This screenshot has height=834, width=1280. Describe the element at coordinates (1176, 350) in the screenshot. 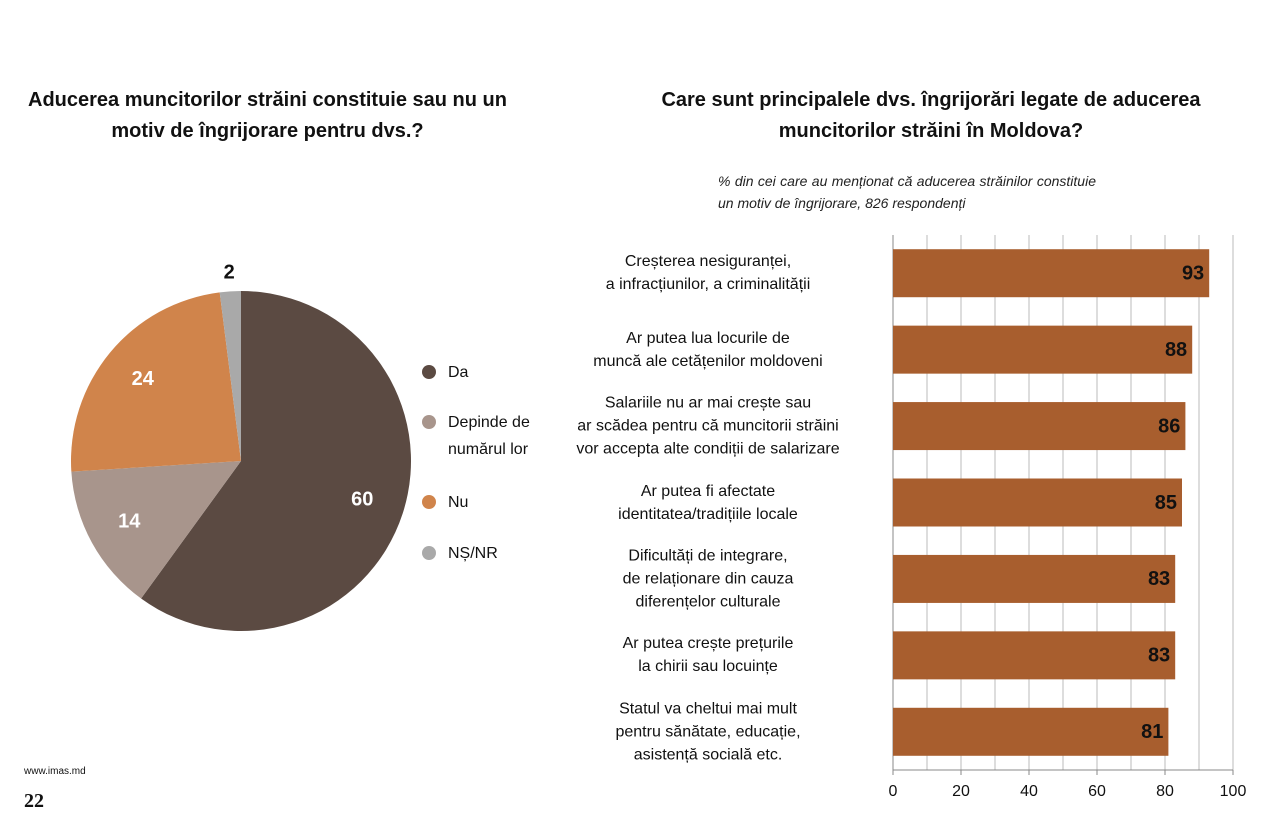

I see `data-label: 88` at that location.